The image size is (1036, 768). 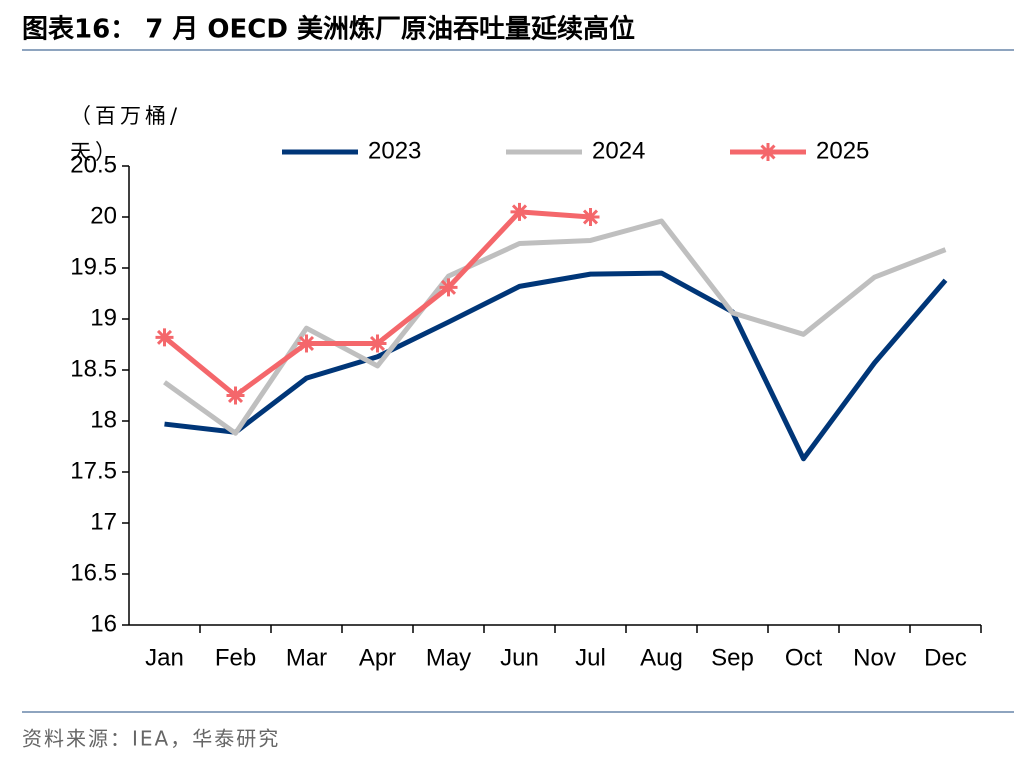 I want to click on y-tick-label: 16.5, so click(x=93, y=572).